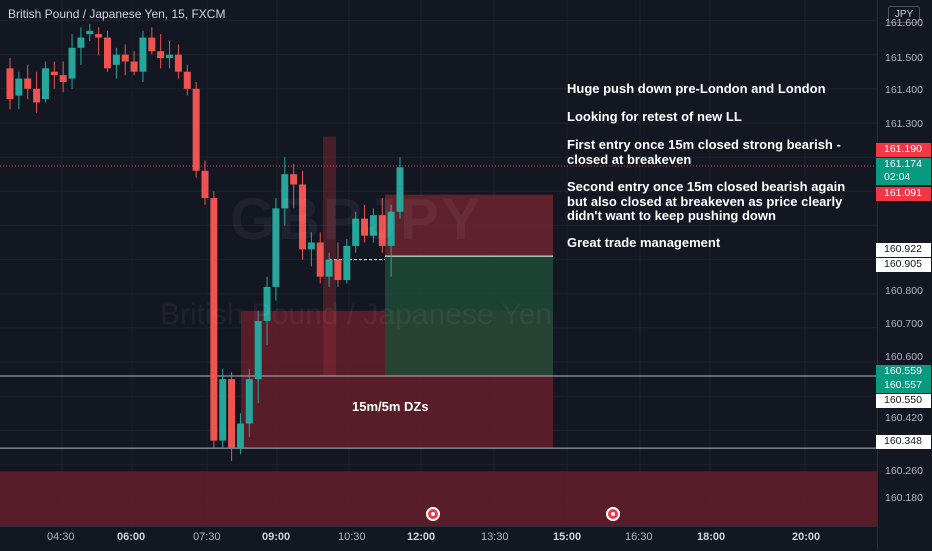  What do you see at coordinates (904, 90) in the screenshot?
I see `price-tick: 161.400` at bounding box center [904, 90].